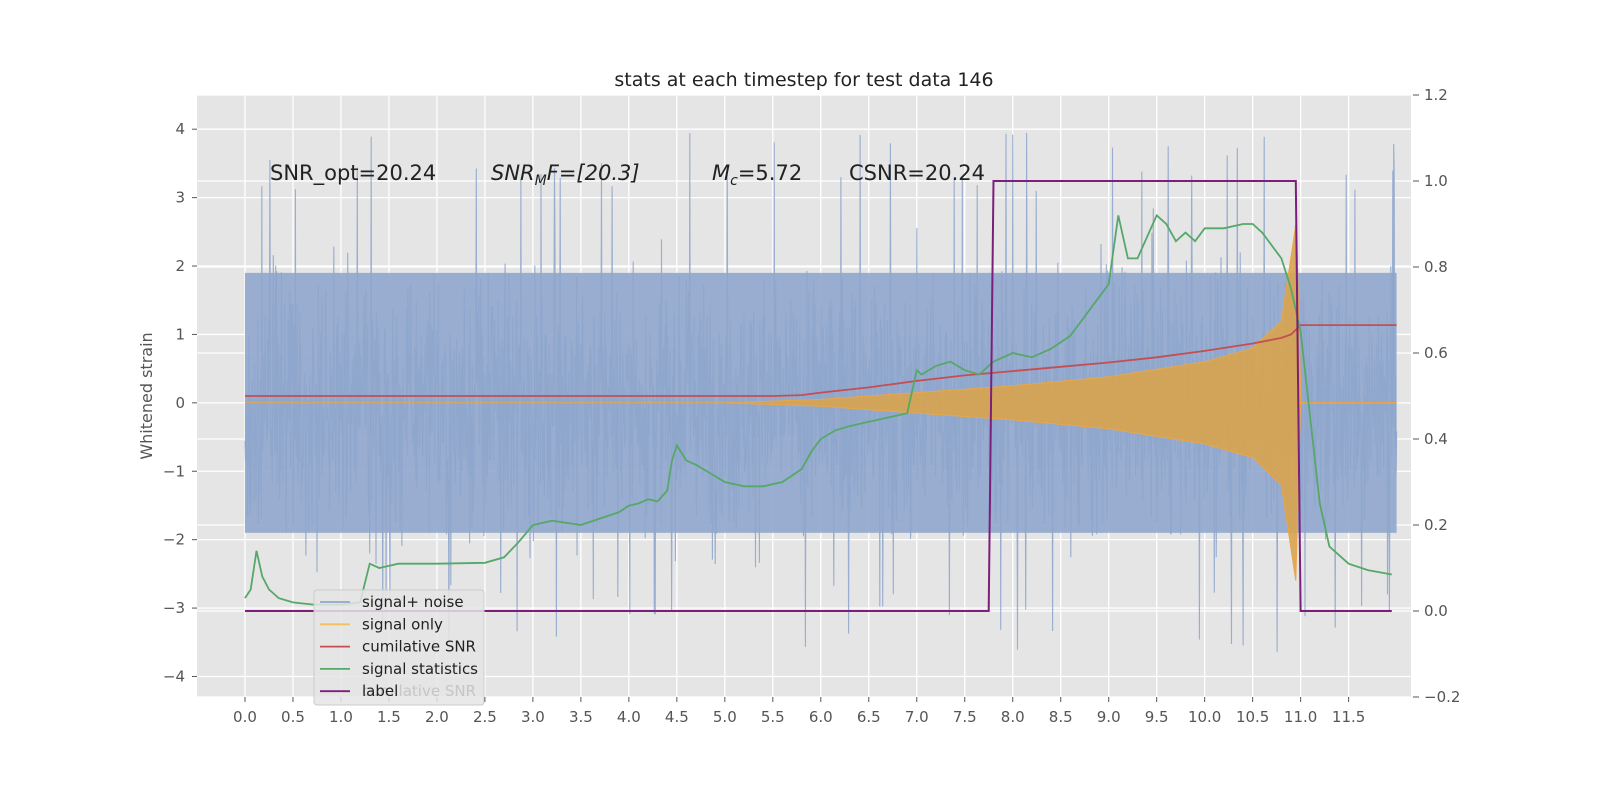  I want to click on annotation-snr-mf-rest: F=[20.3], so click(593, 173).